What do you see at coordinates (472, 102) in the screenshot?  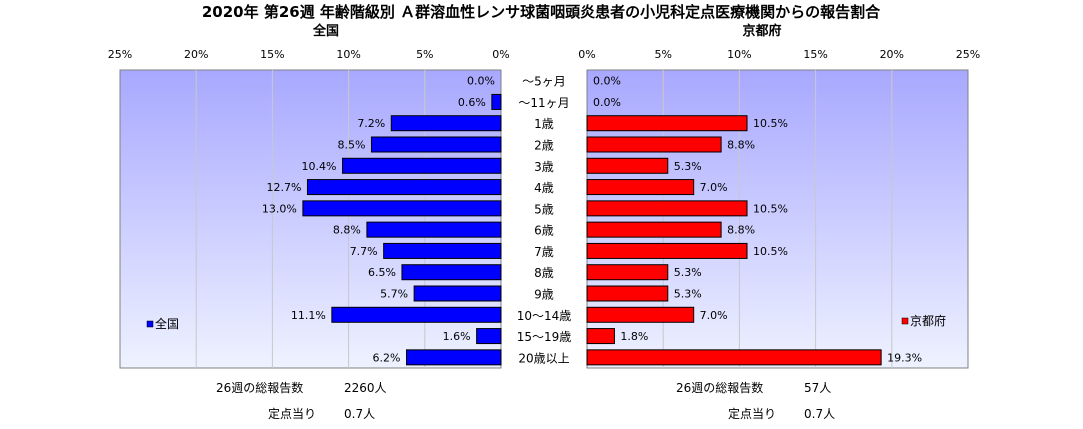 I see `national-data-label: 0.6%` at bounding box center [472, 102].